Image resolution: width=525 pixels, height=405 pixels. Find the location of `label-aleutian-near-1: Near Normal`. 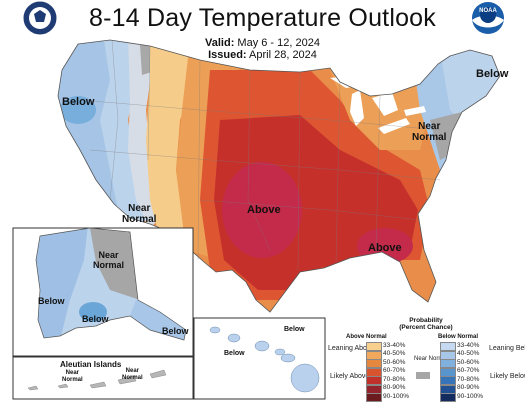

label-aleutian-near-1: Near Normal is located at coordinates (72, 376).